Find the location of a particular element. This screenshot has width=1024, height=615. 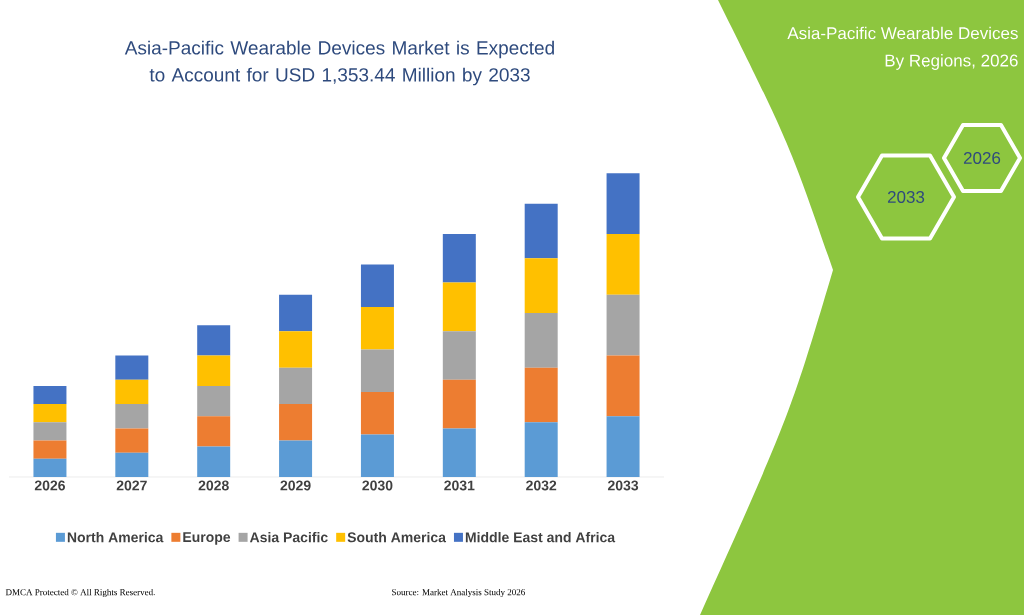

x-tick-label: 2030 is located at coordinates (377, 485).